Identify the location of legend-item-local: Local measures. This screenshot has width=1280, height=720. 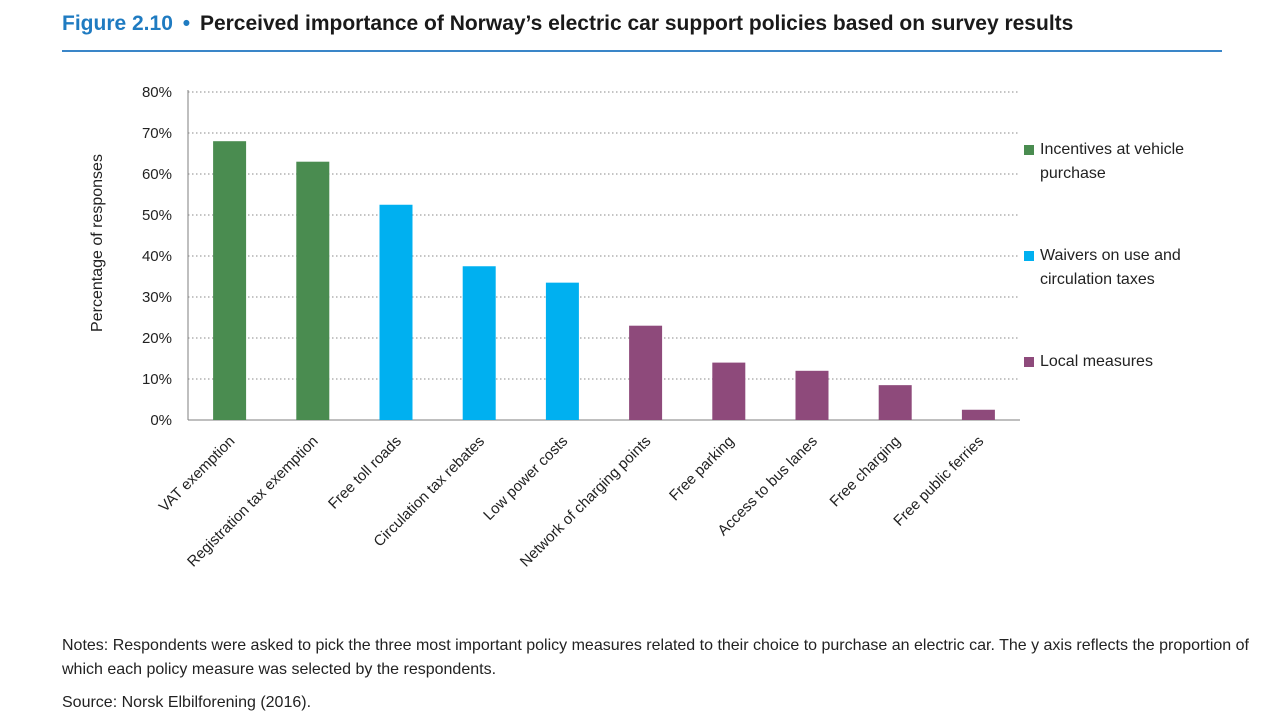
(1124, 362).